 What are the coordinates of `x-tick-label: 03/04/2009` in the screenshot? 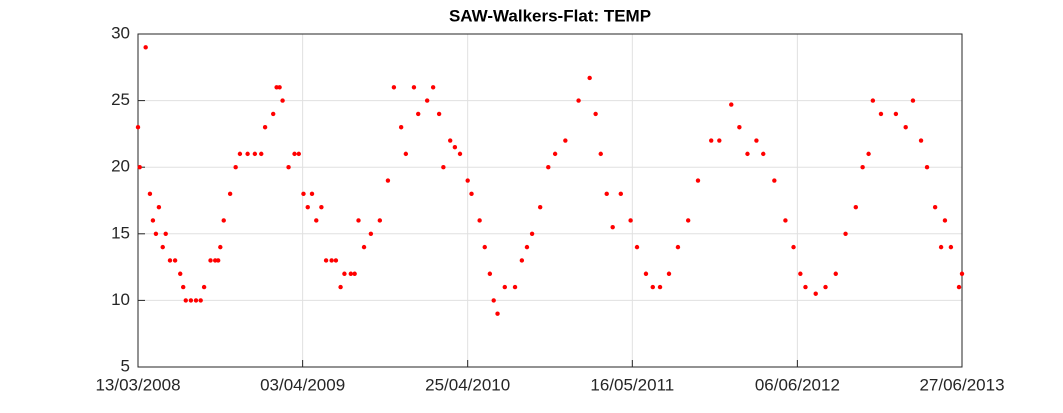 It's located at (302, 384).